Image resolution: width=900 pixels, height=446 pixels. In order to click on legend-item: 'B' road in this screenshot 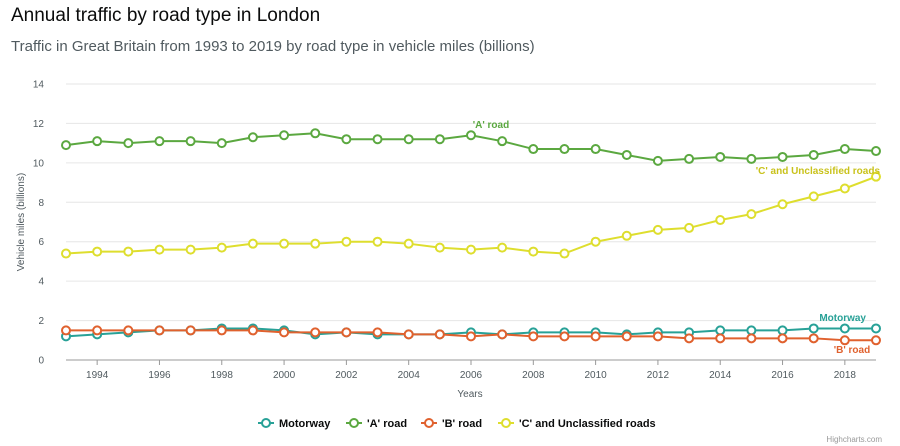, I will do `click(451, 424)`.